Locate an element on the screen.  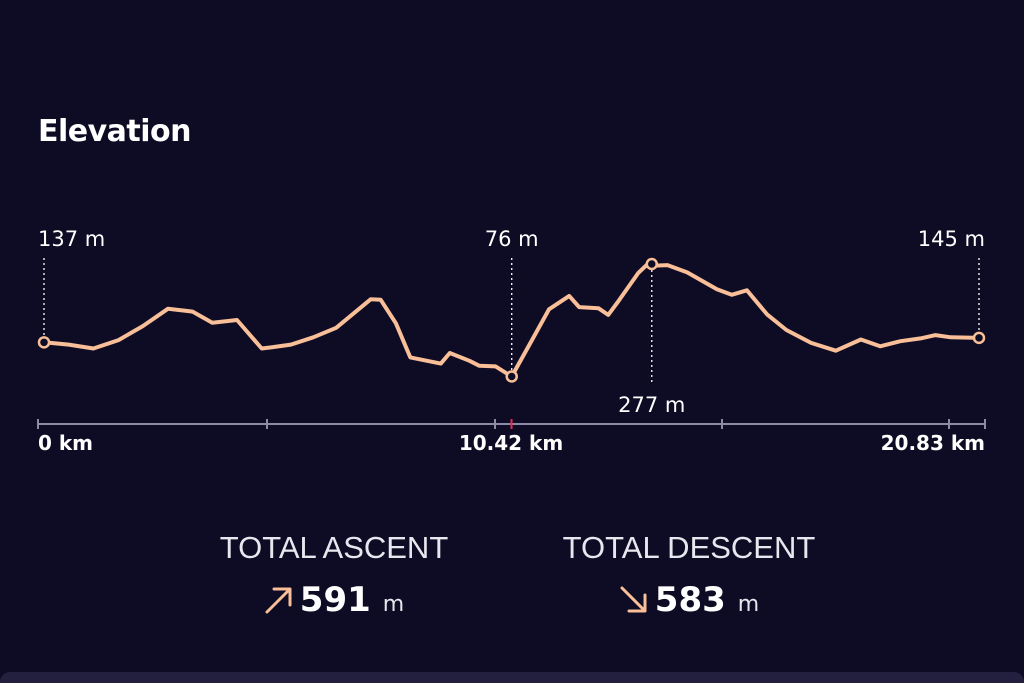
annotation-label: 277 m is located at coordinates (651, 405).